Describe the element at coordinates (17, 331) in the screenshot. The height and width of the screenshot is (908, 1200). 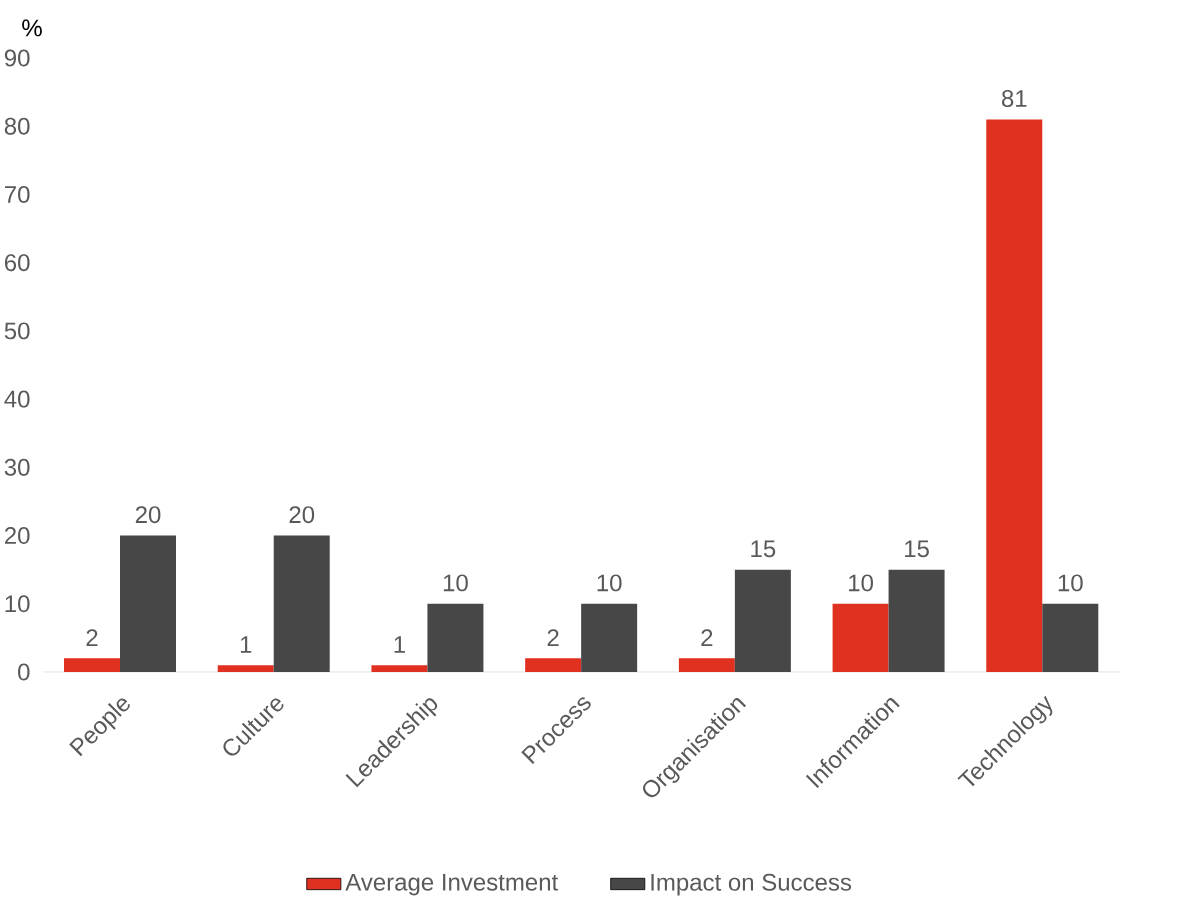
I see `y-tick-label: 50` at that location.